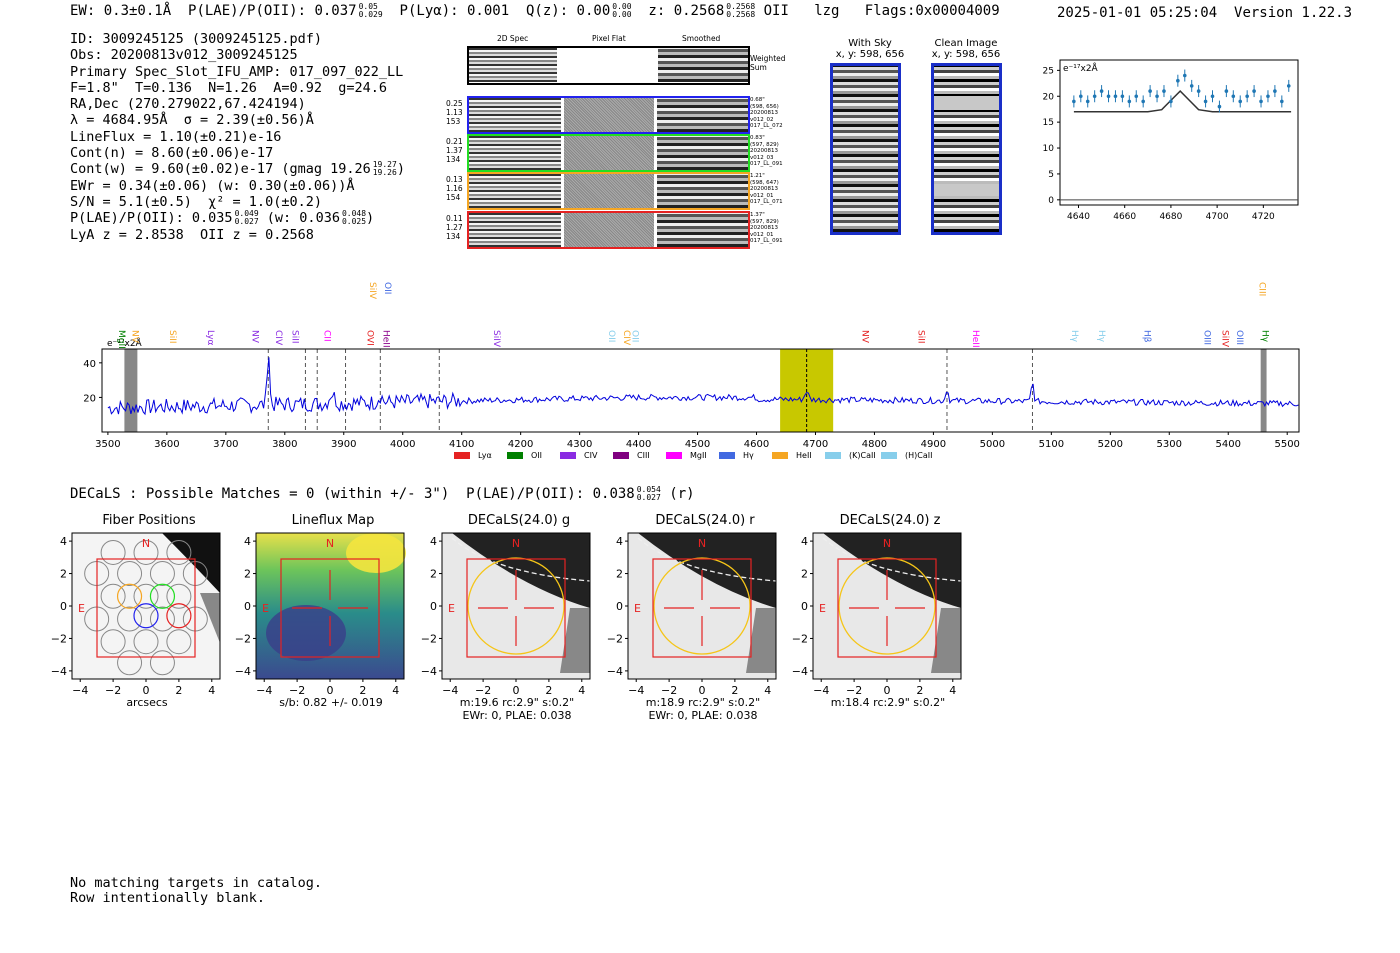 This screenshot has height=953, width=1400. What do you see at coordinates (1262, 289) in the screenshot?
I see `emission-line-label: CIII` at bounding box center [1262, 289].